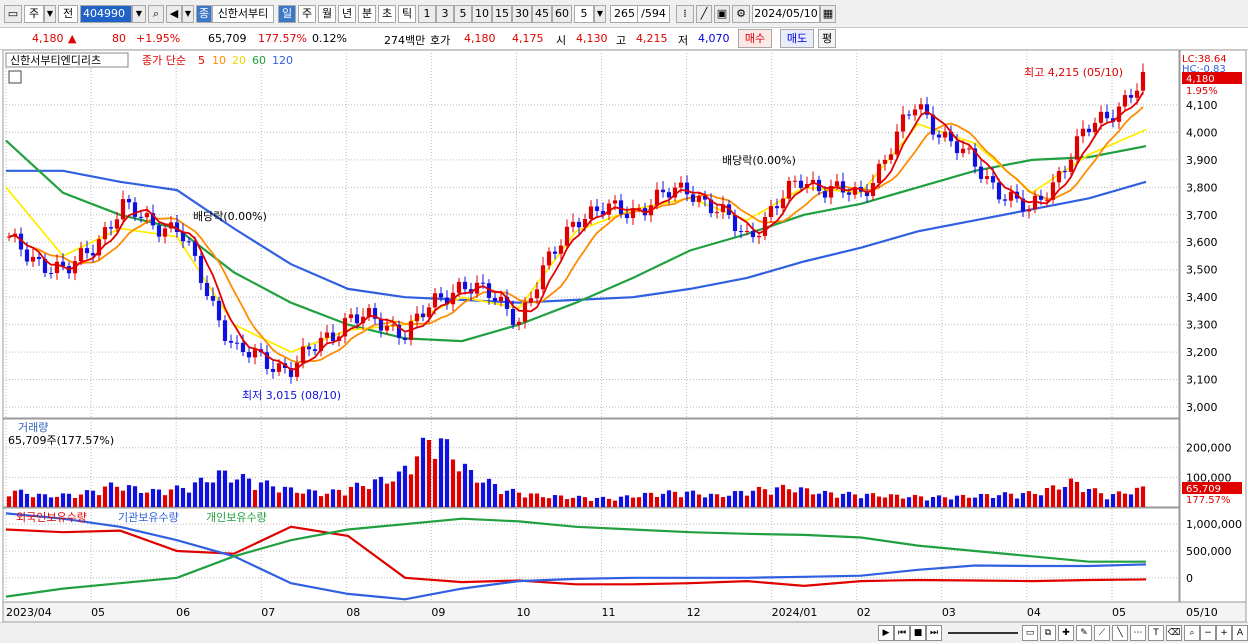 The image size is (1248, 643). Describe the element at coordinates (34, 14) in the screenshot. I see `market-select: 주` at that location.